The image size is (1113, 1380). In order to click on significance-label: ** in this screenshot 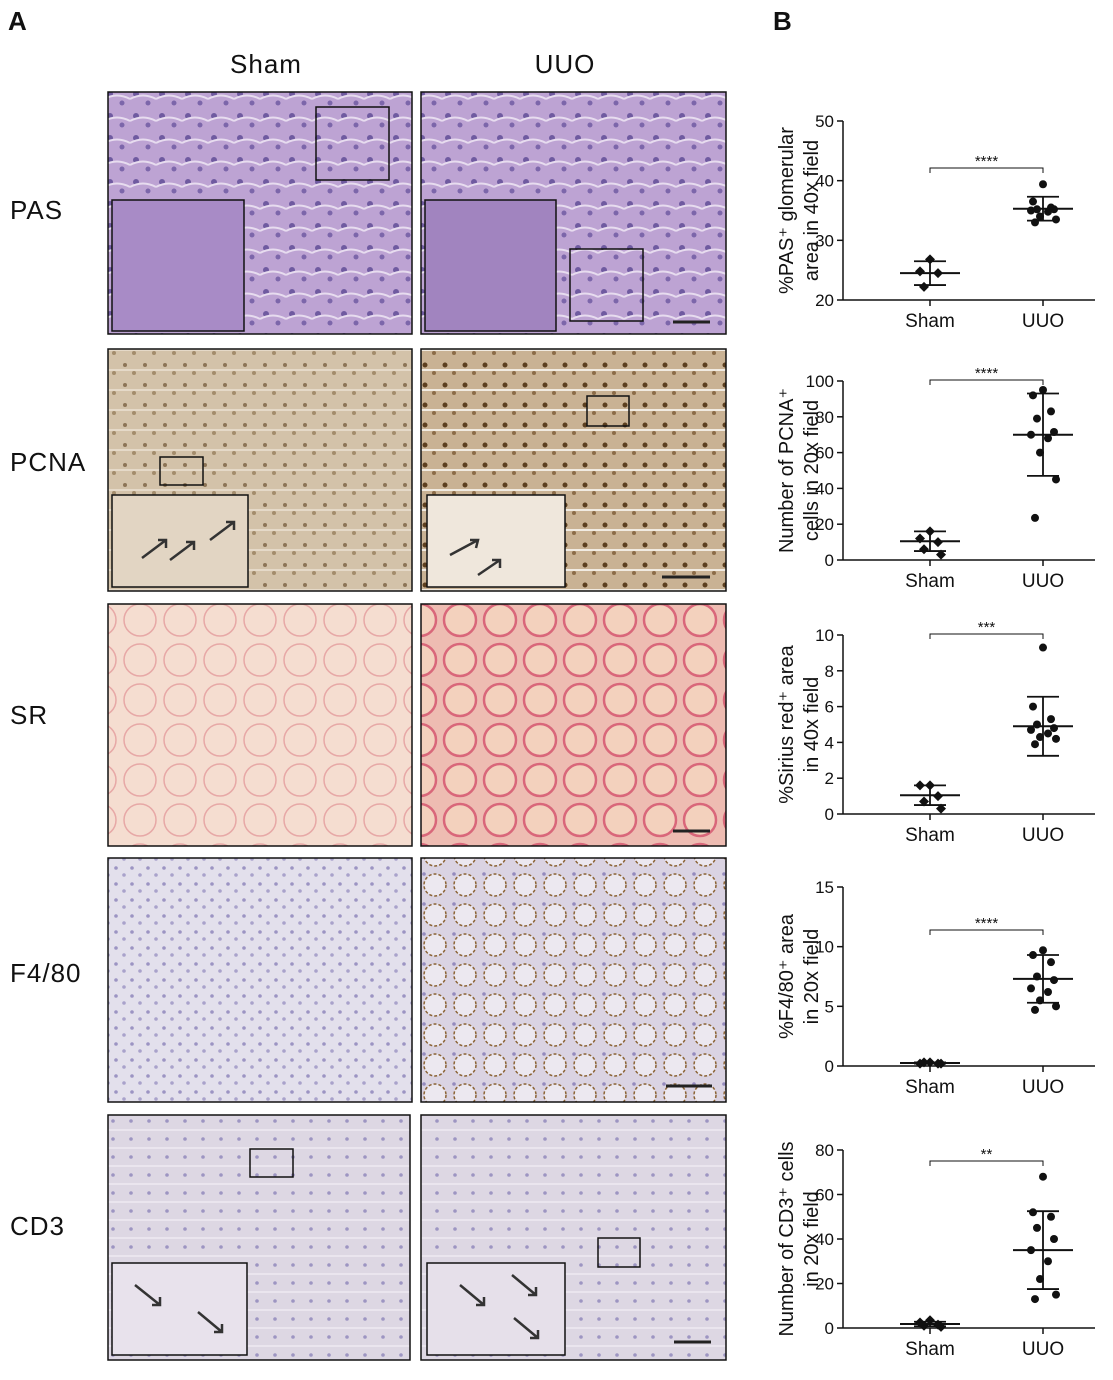, I will do `click(987, 1154)`.